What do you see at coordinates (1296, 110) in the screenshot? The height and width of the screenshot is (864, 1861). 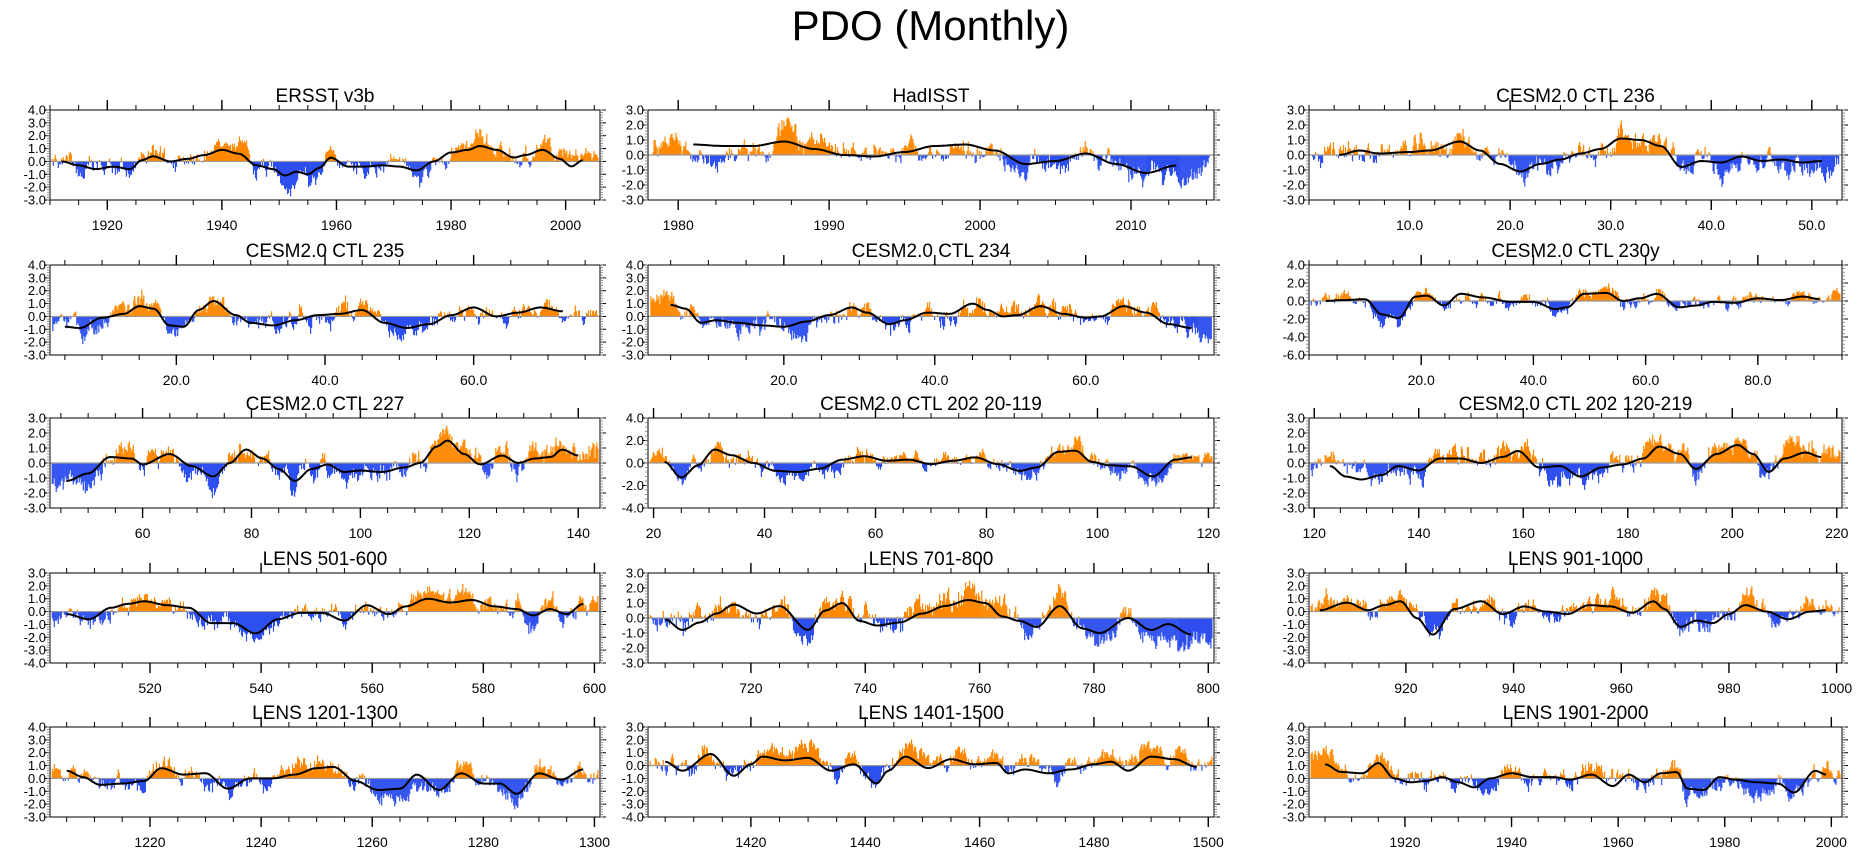 I see `y-tick-label: 3.0` at bounding box center [1296, 110].